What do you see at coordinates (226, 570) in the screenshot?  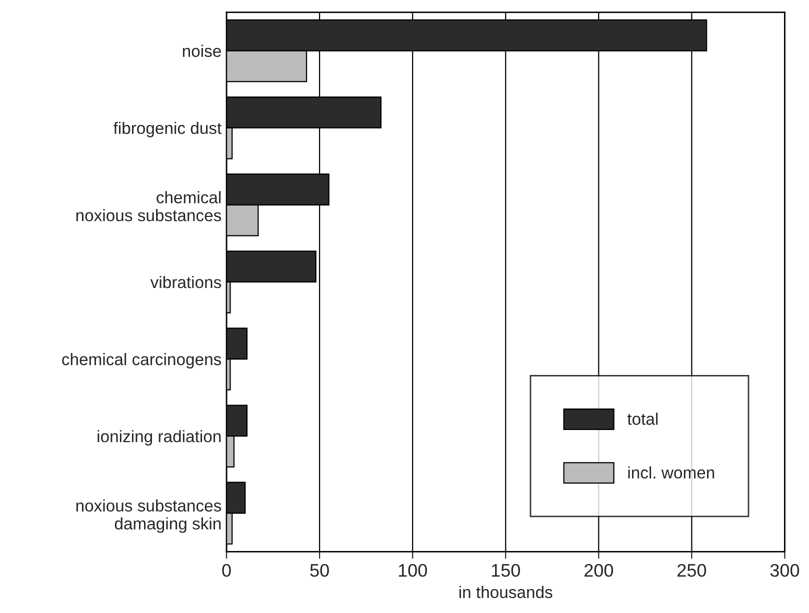 I see `x-tick-label: 0` at bounding box center [226, 570].